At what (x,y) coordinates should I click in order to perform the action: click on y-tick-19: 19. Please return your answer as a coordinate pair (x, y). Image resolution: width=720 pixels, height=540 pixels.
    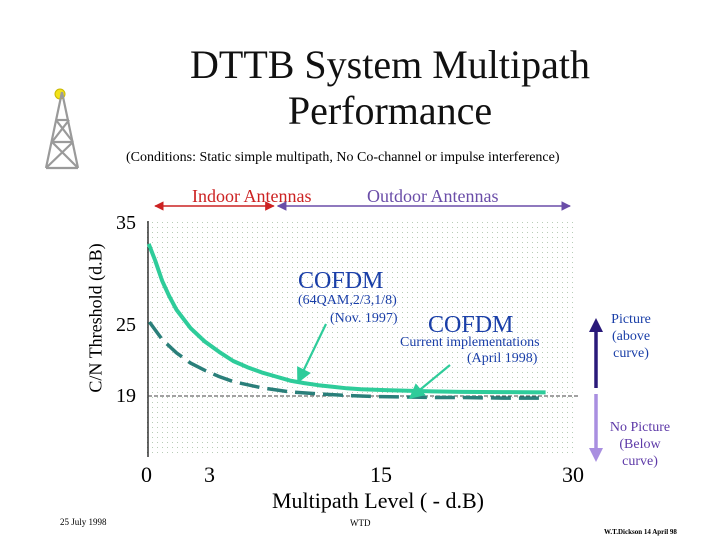
    Looking at the image, I should click on (126, 396).